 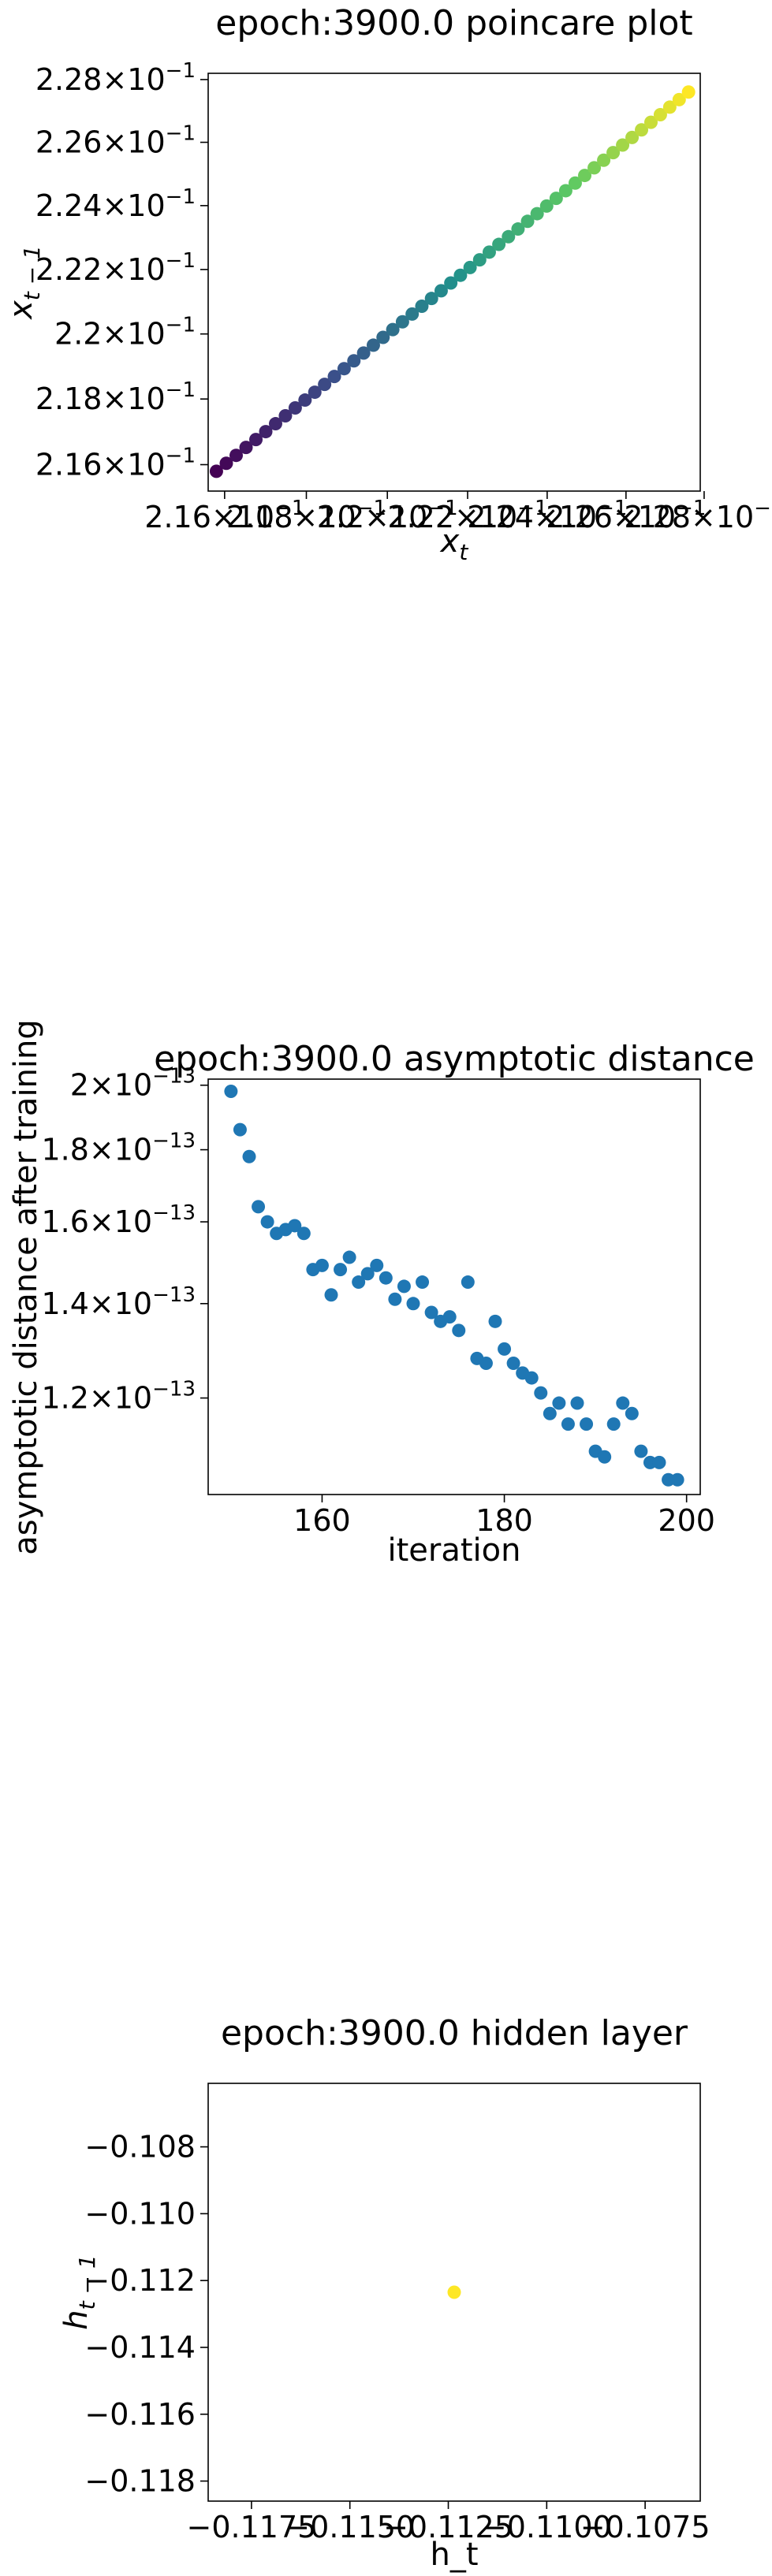 What do you see at coordinates (100, 142) in the screenshot?
I see `y-tick-label-5-mantissa: 2.26×10` at bounding box center [100, 142].